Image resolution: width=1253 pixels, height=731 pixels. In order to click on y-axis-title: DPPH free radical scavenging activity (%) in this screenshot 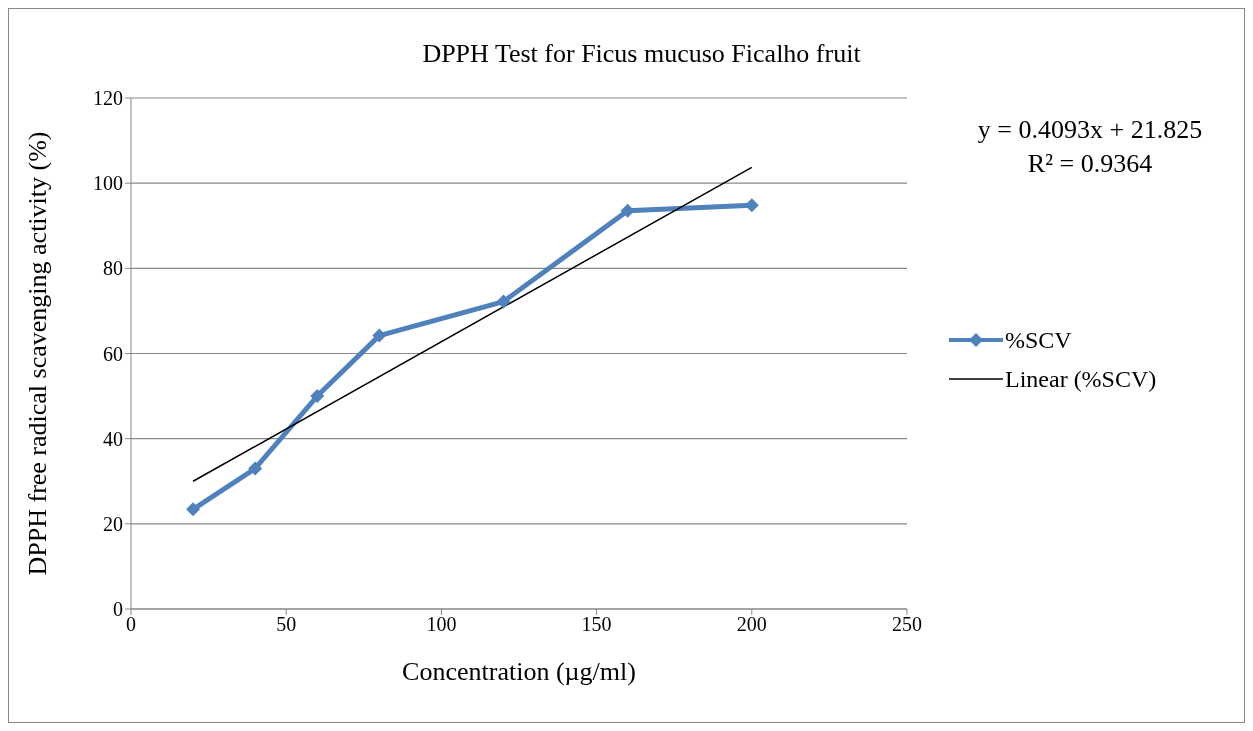, I will do `click(38, 353)`.